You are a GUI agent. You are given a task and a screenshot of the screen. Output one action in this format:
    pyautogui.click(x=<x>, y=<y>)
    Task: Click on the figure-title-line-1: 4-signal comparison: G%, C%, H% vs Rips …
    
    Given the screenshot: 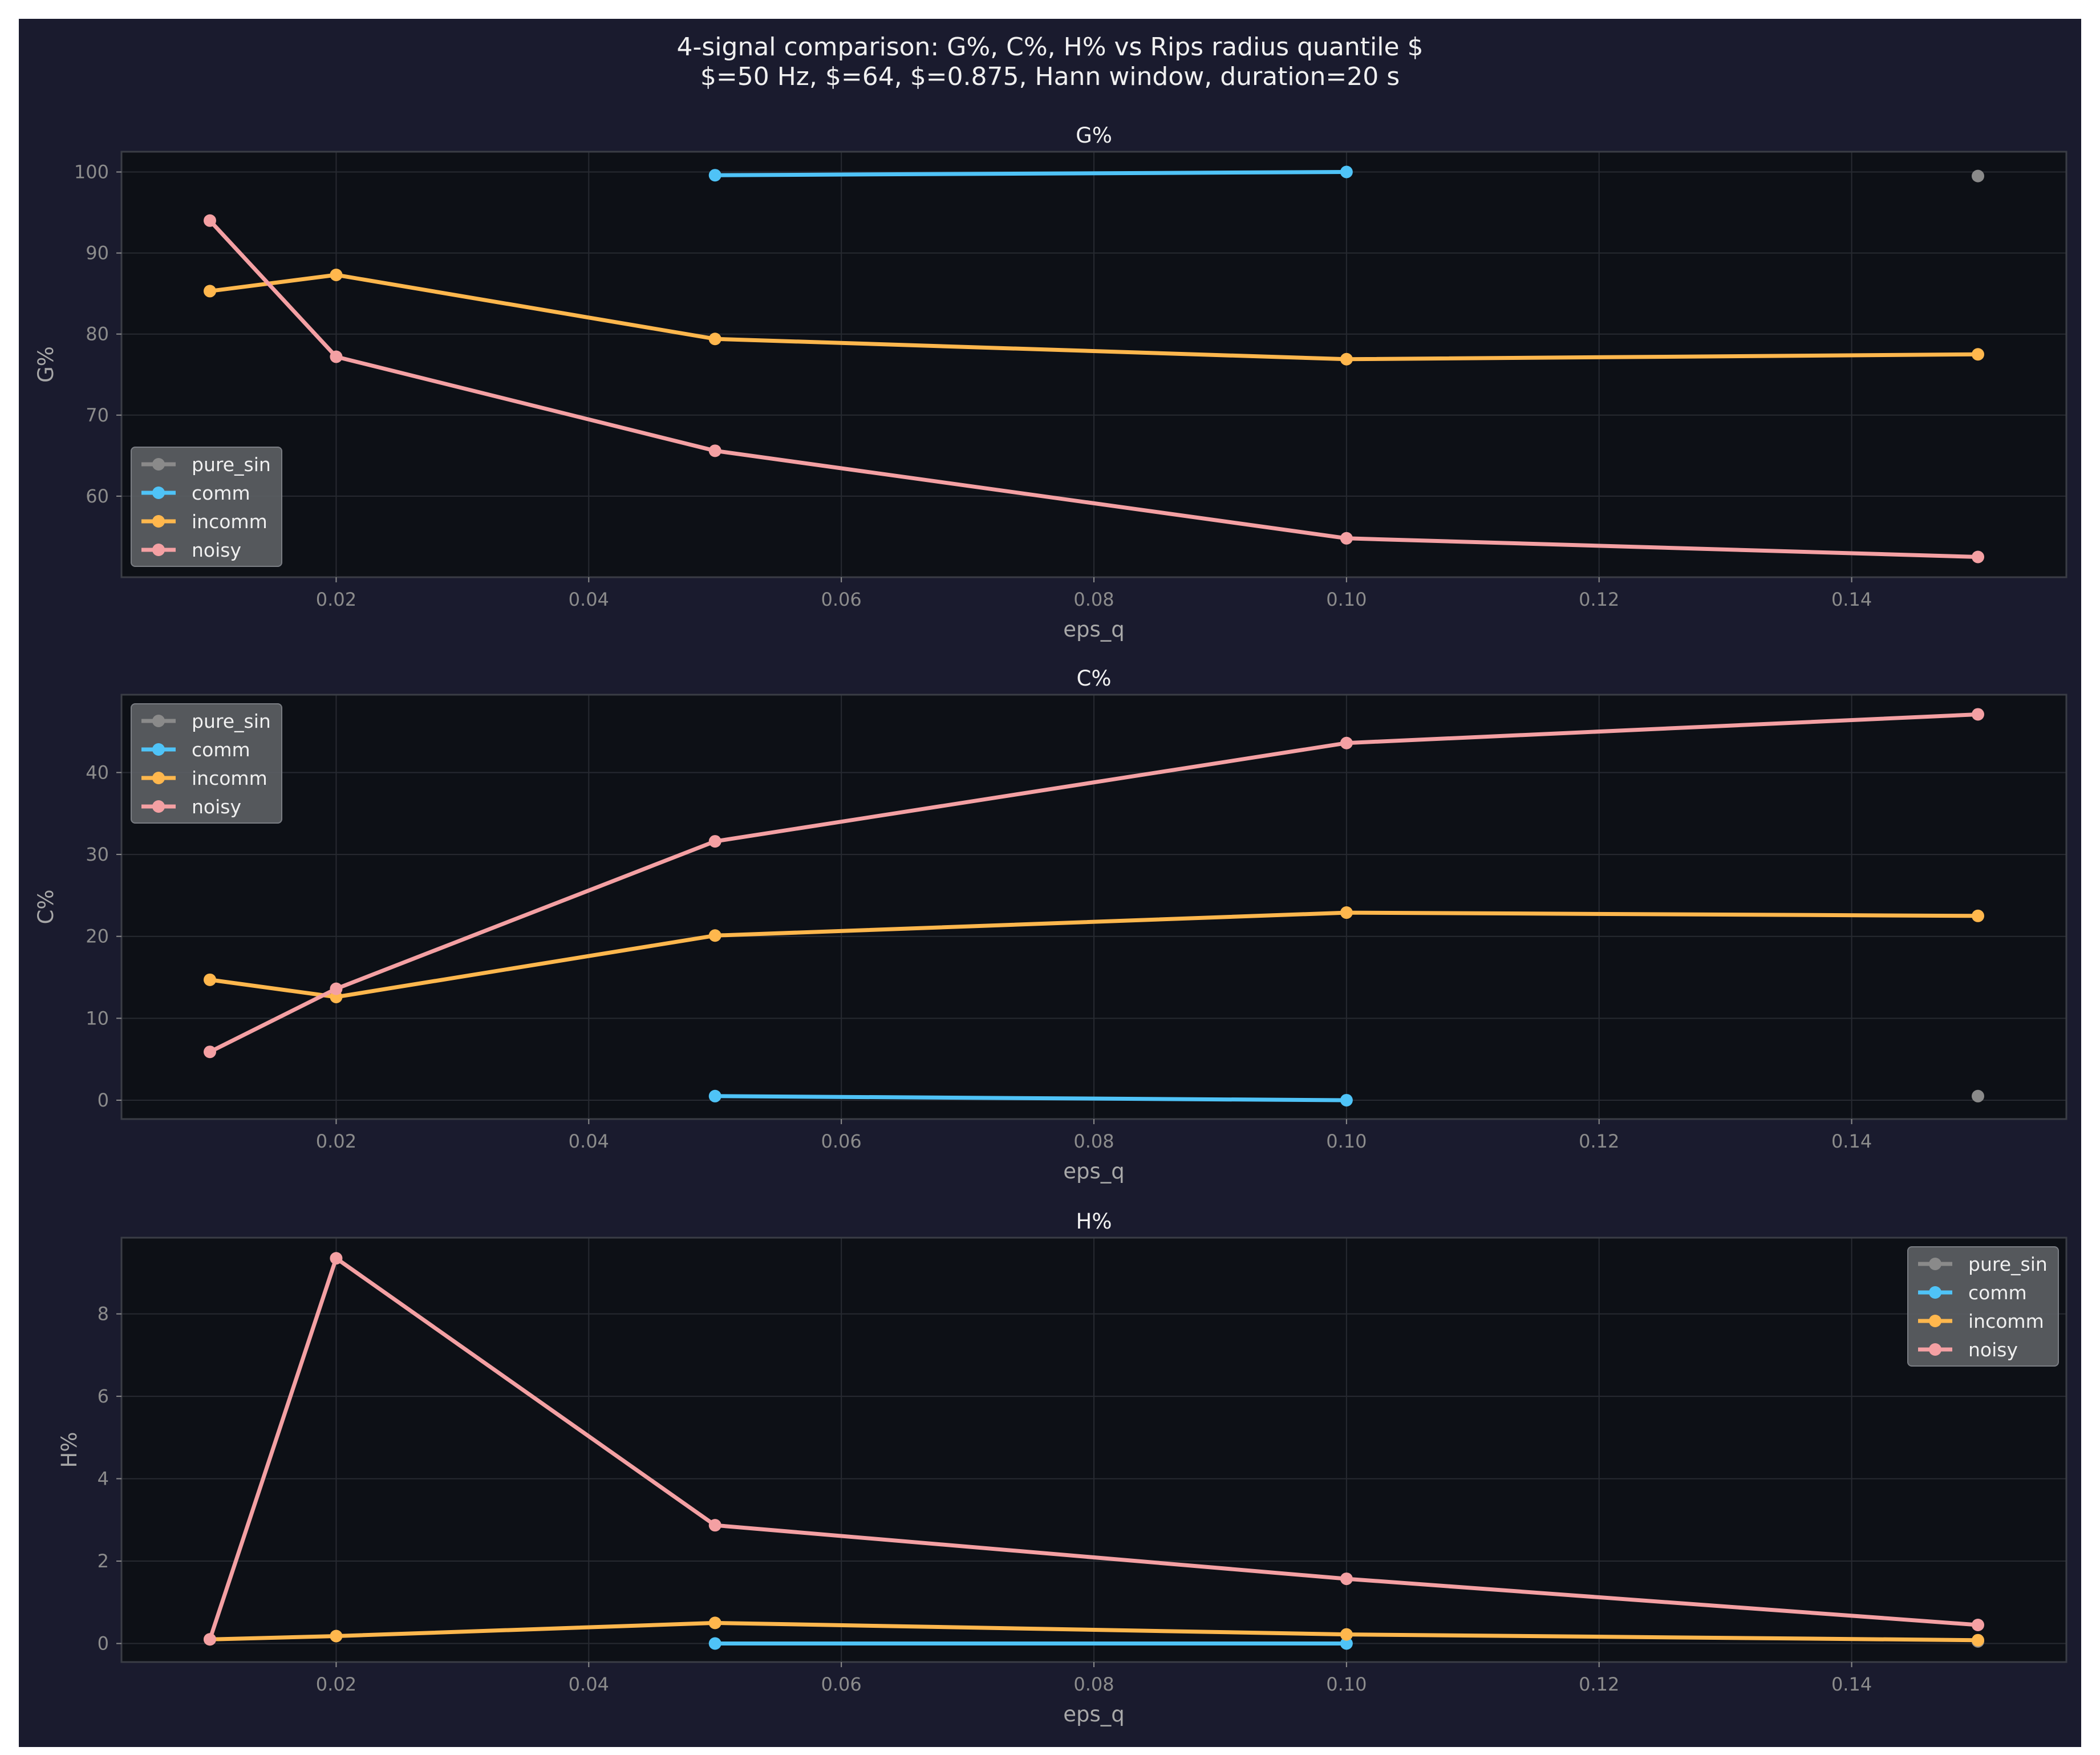 What is the action you would take?
    pyautogui.click(x=1050, y=48)
    